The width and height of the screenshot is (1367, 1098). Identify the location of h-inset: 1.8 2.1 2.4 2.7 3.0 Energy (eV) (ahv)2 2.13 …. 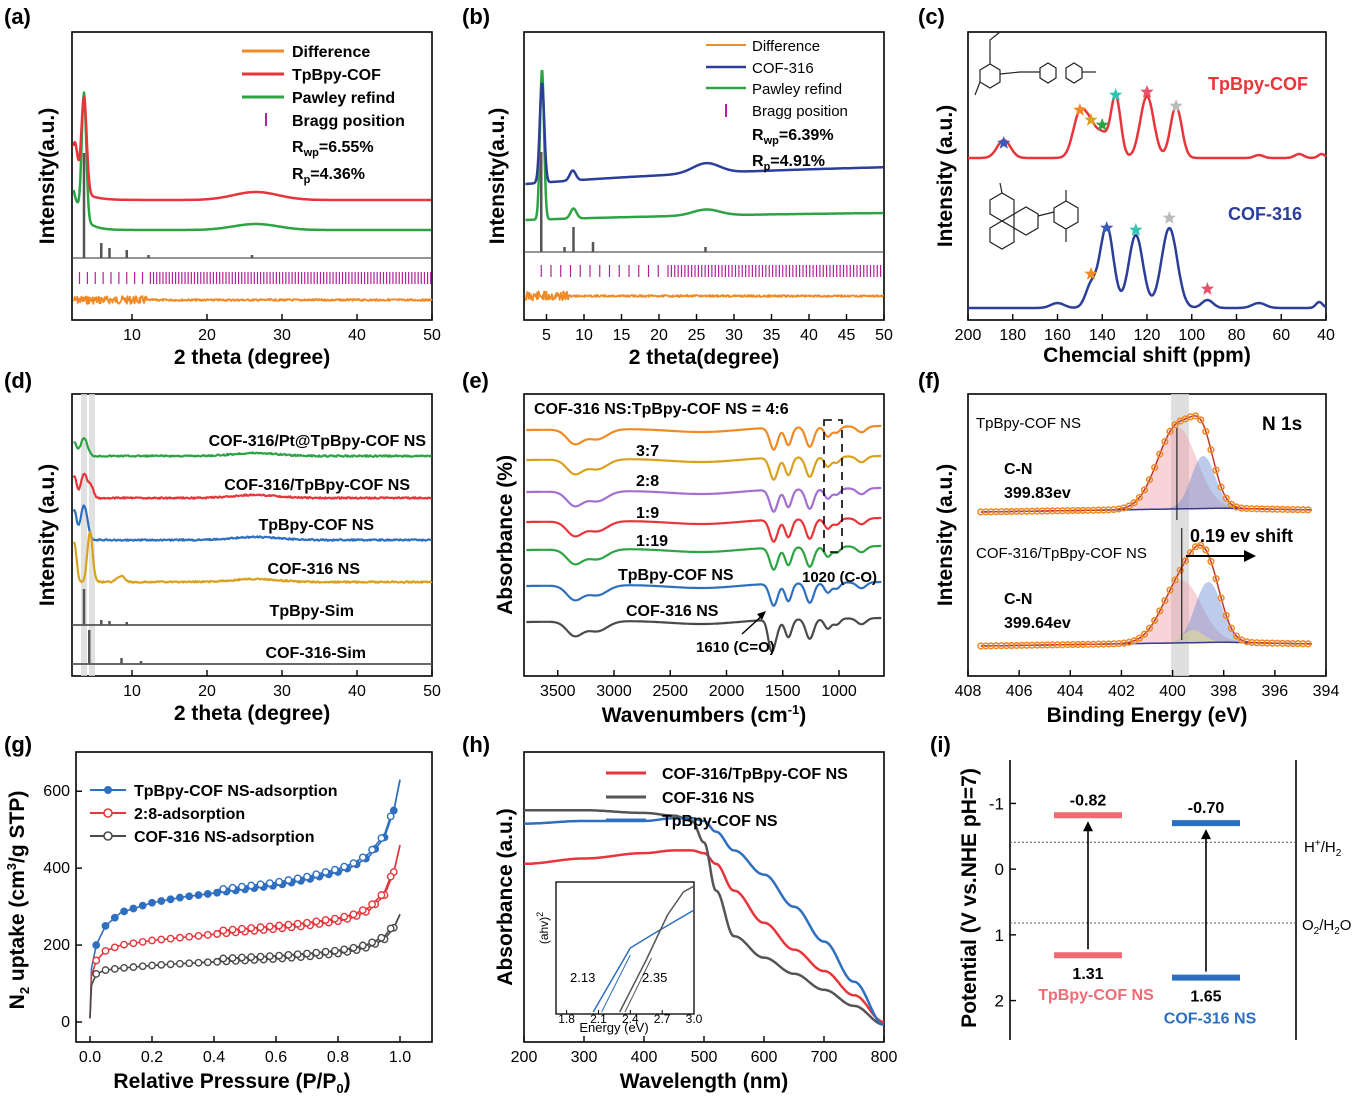
(619, 958).